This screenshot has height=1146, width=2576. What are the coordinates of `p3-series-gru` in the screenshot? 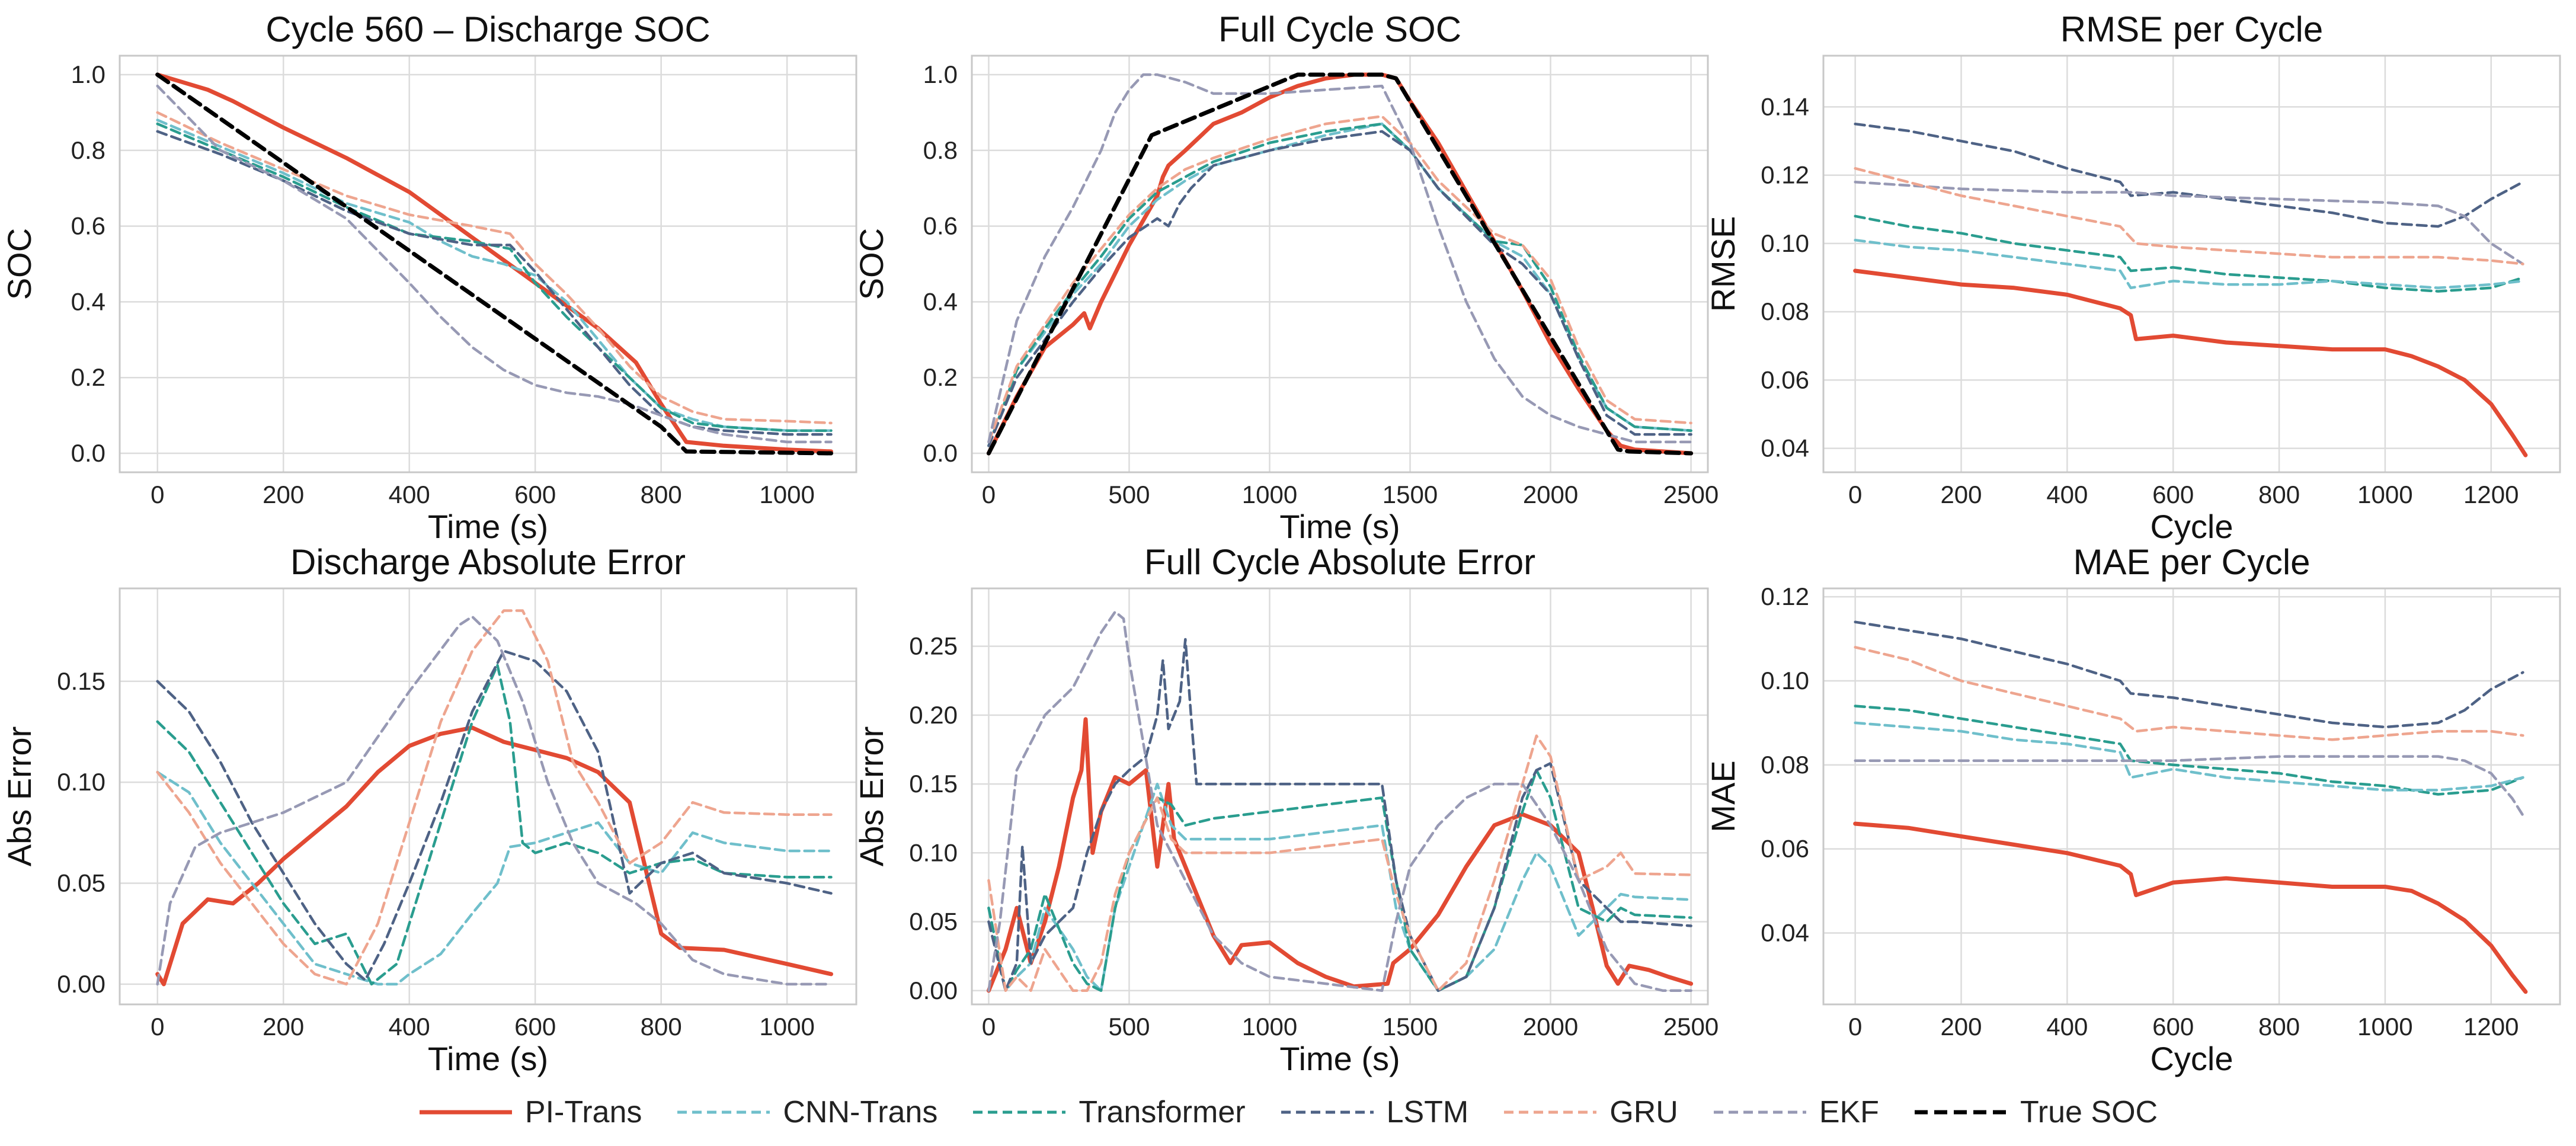 It's located at (2189, 216).